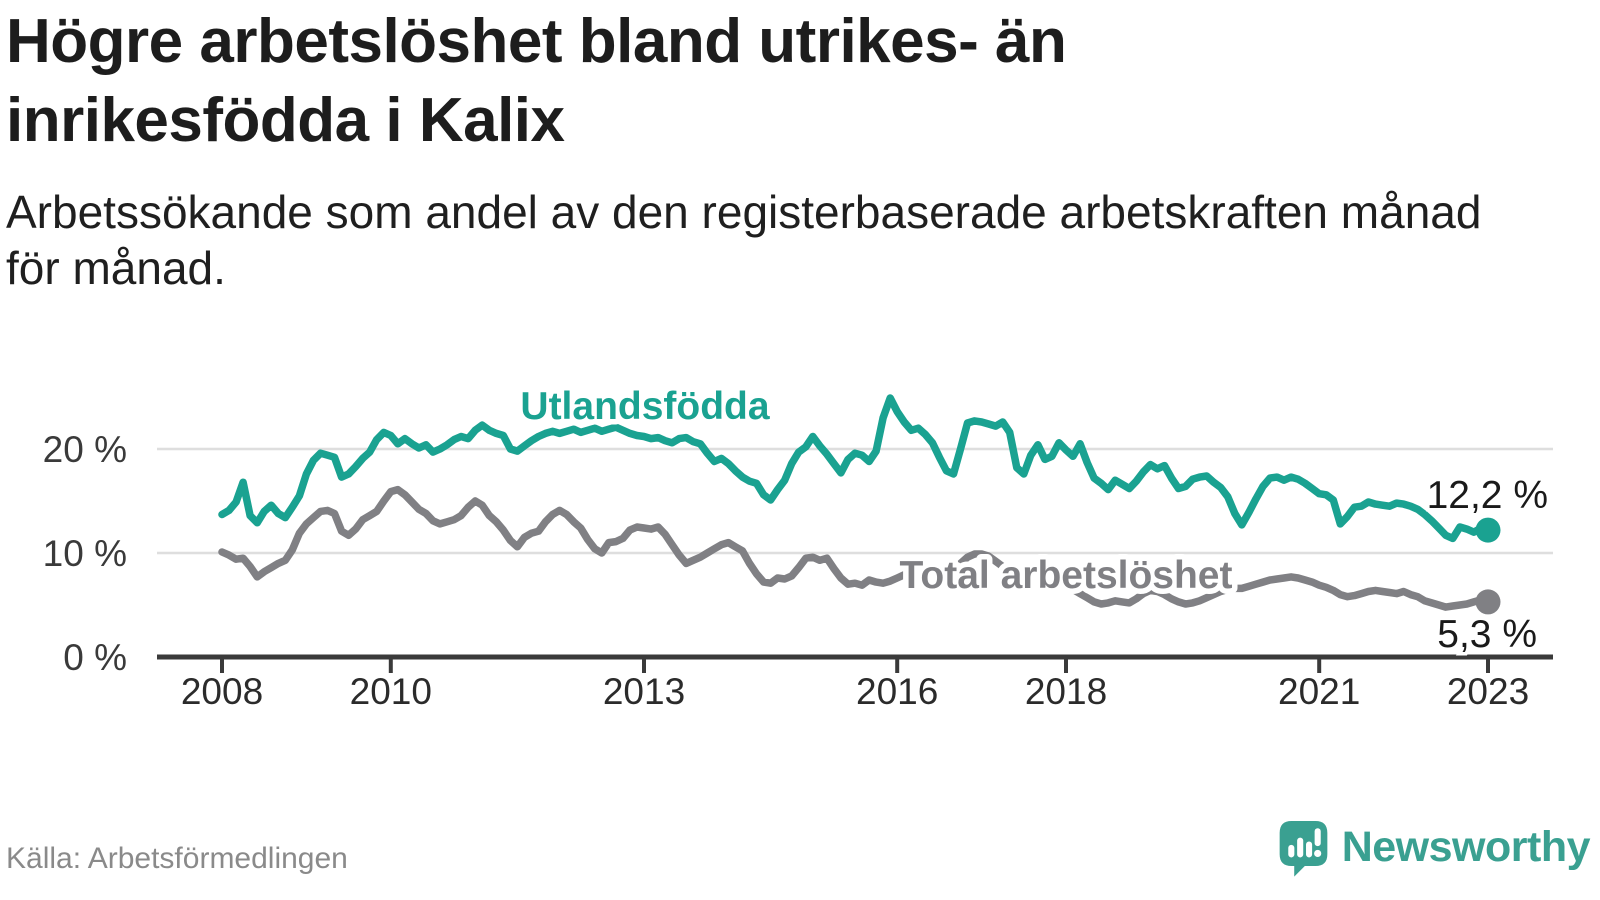  What do you see at coordinates (1488, 691) in the screenshot?
I see `x-tick-label: 2023` at bounding box center [1488, 691].